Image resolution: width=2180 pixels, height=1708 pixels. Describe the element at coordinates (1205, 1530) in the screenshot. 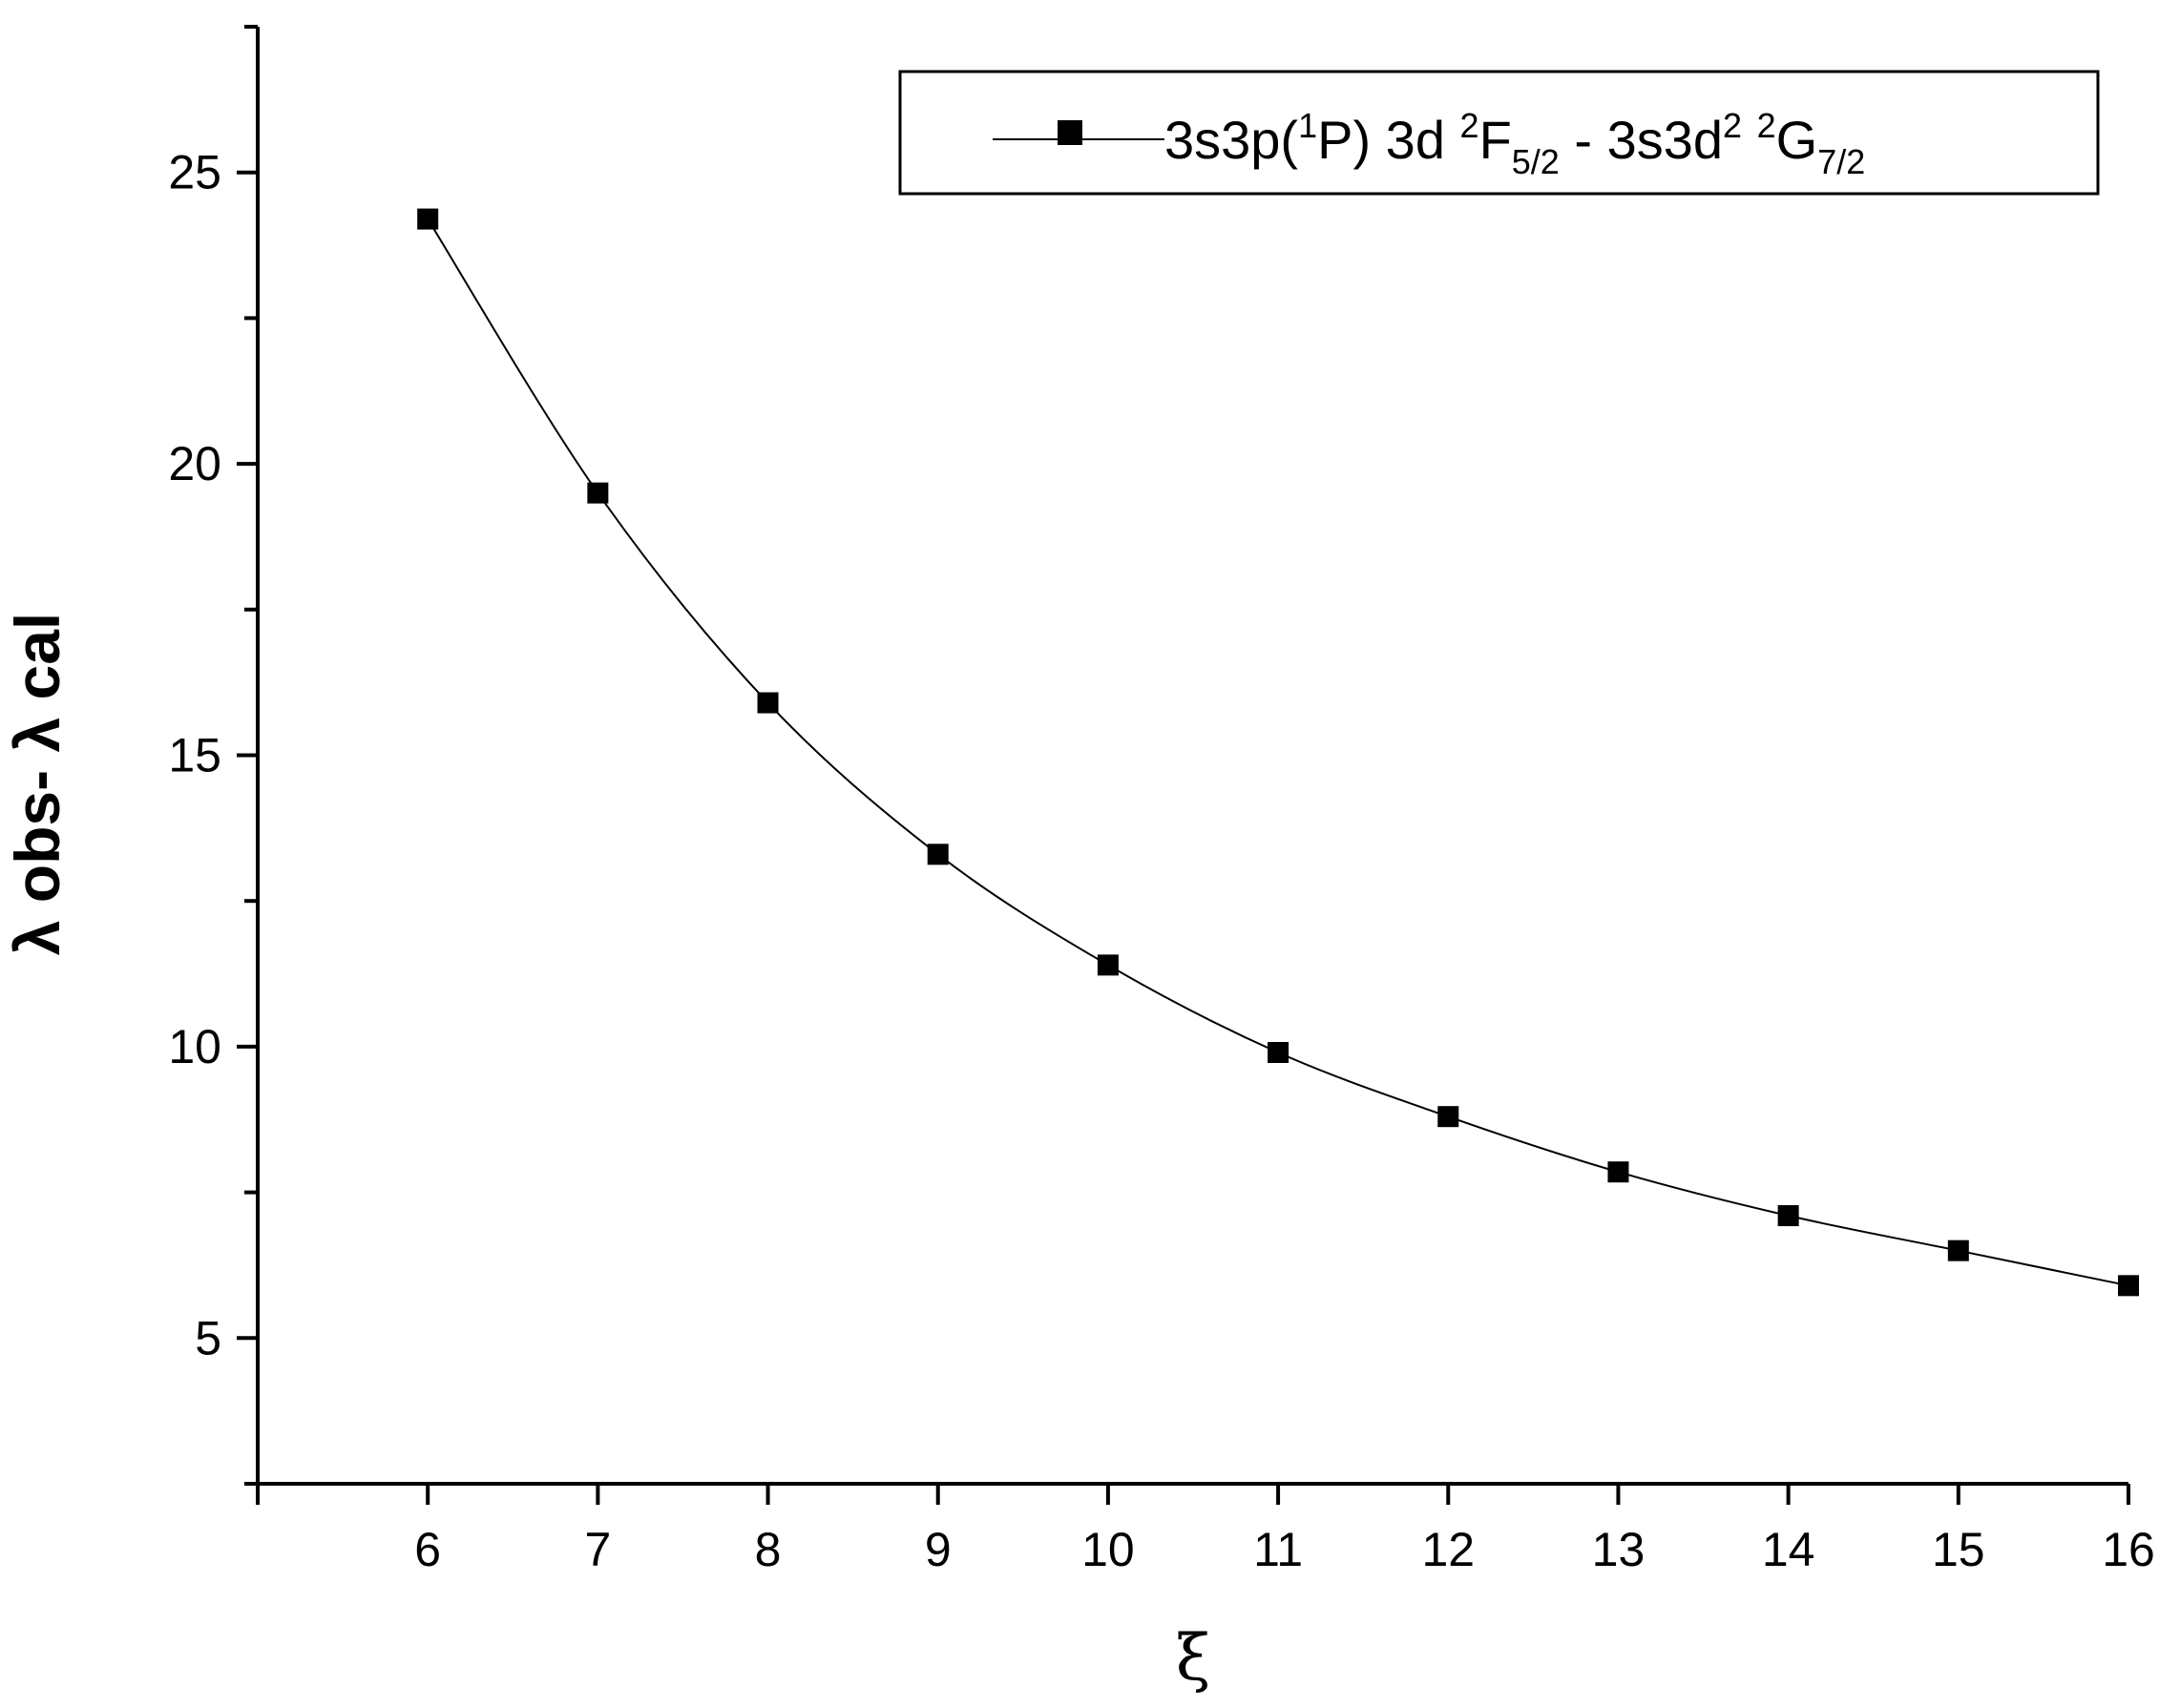

I see `x-axis-ticks: 6 7 8 9 10 11 12 13 14 15 16` at that location.